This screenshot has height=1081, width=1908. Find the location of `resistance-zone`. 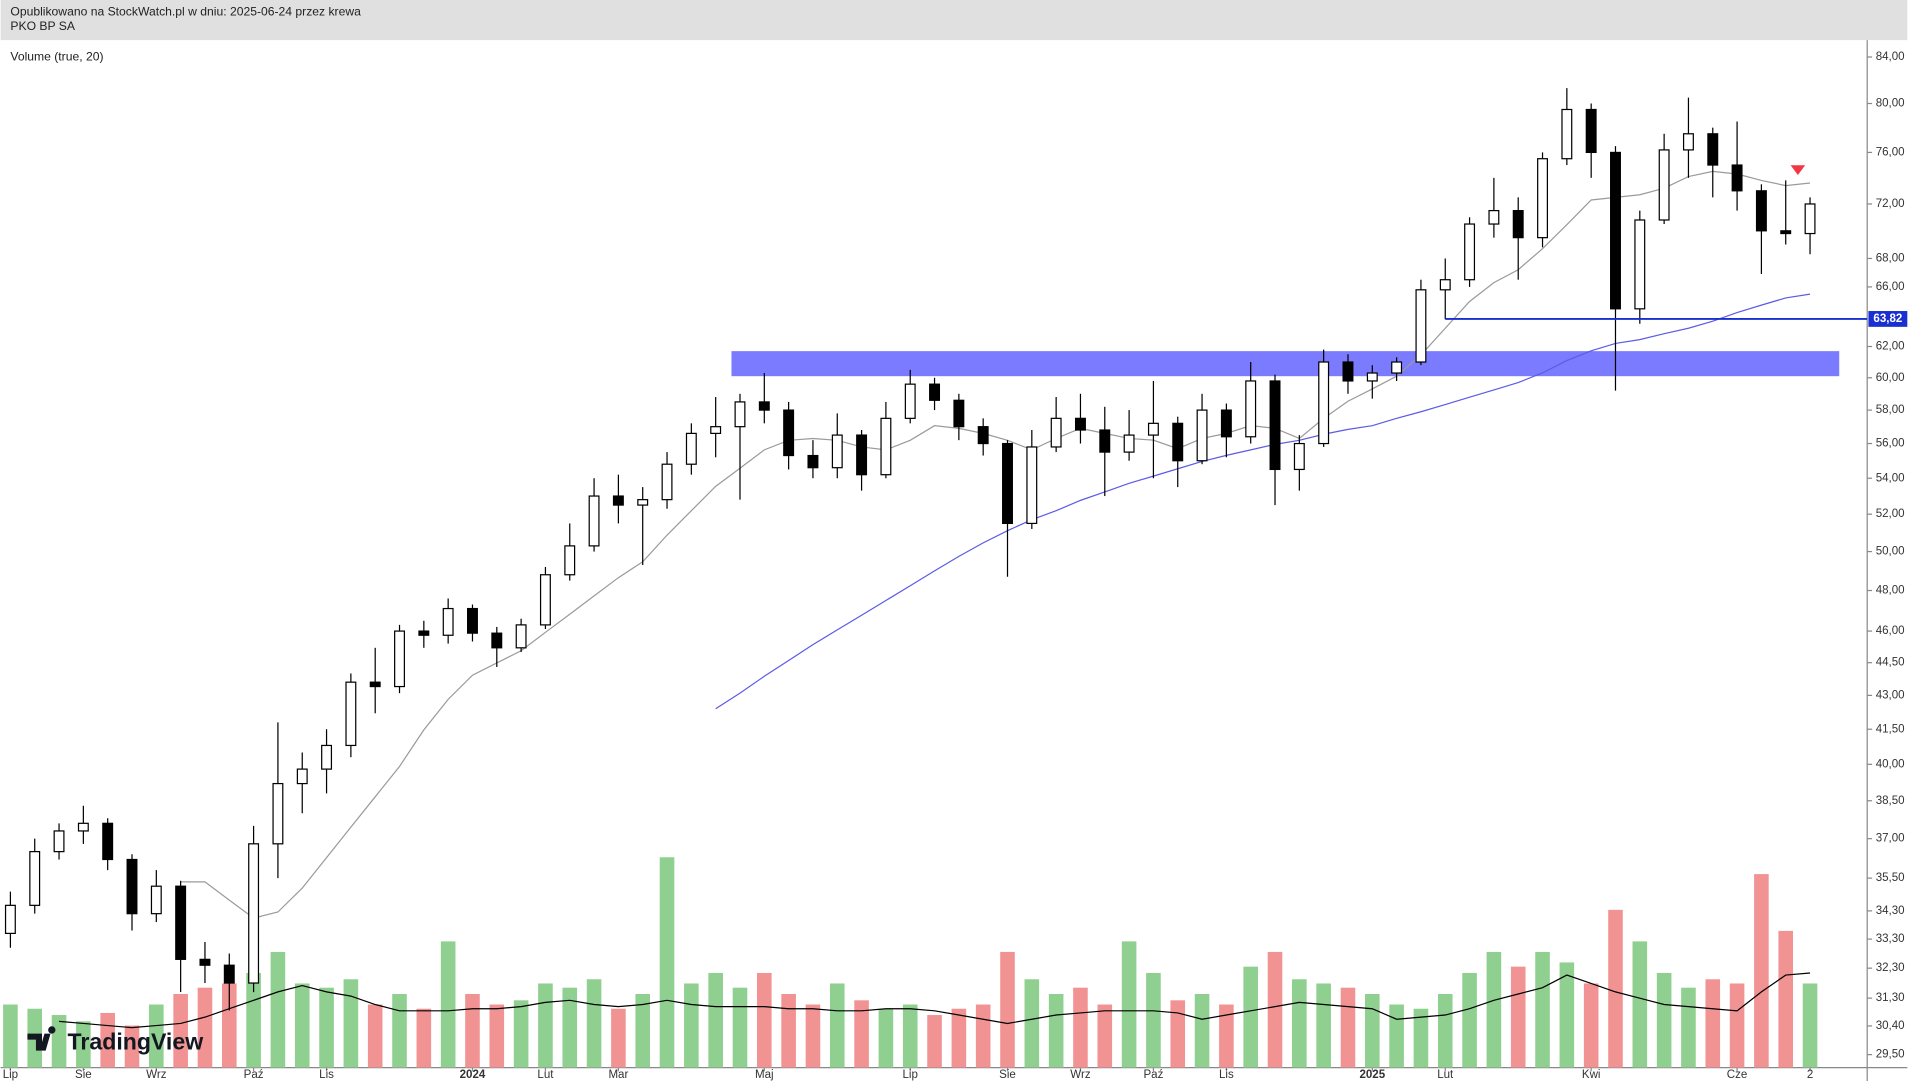

resistance-zone is located at coordinates (1285, 364).